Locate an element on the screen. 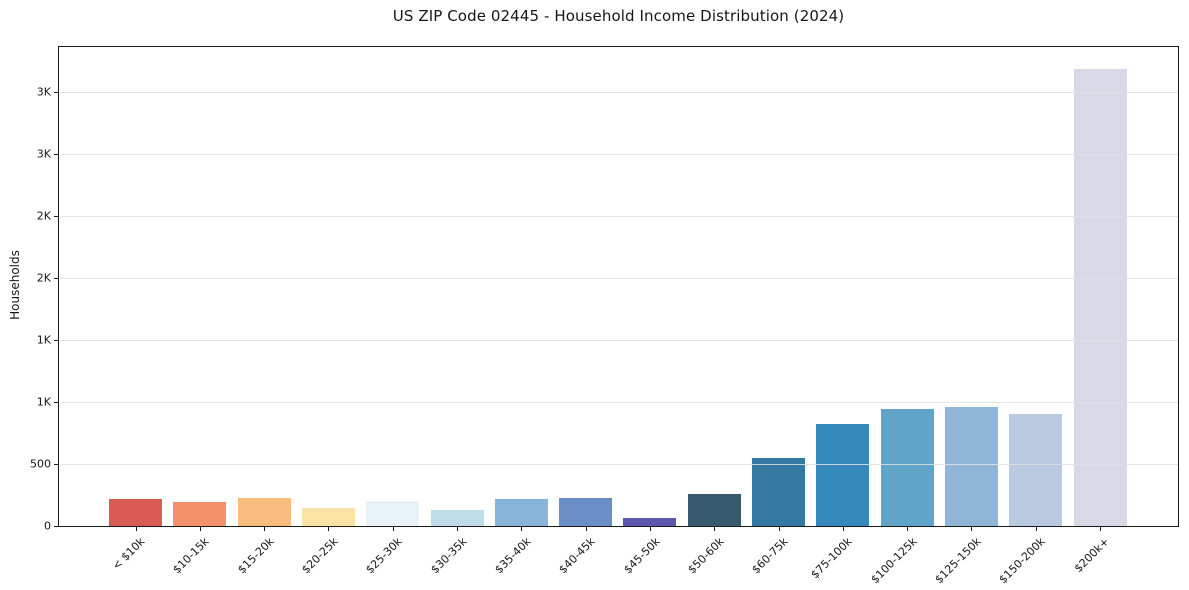  x-tick-label: $100-125k is located at coordinates (894, 561).